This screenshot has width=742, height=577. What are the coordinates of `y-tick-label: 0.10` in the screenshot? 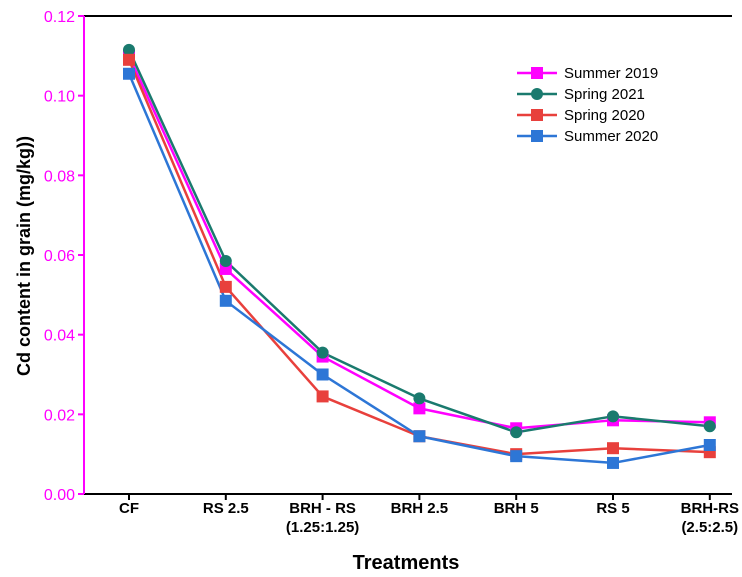 It's located at (59, 97).